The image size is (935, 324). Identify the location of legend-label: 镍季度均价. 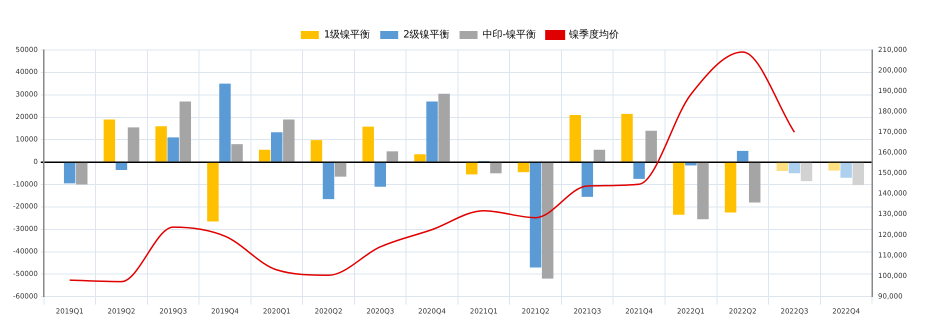
(594, 34).